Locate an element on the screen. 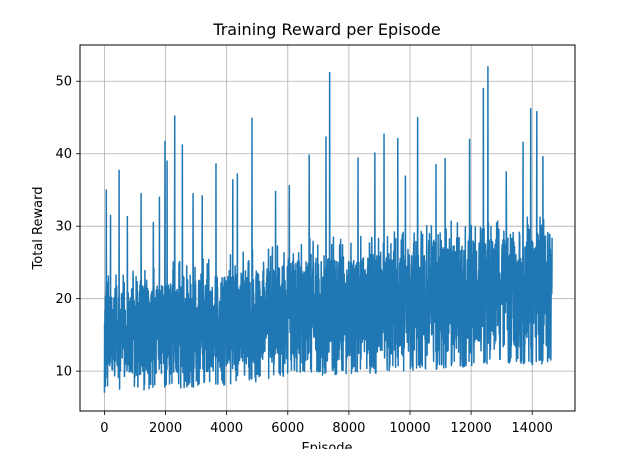 The height and width of the screenshot is (449, 623). x-tick-label: 6000 is located at coordinates (287, 428).